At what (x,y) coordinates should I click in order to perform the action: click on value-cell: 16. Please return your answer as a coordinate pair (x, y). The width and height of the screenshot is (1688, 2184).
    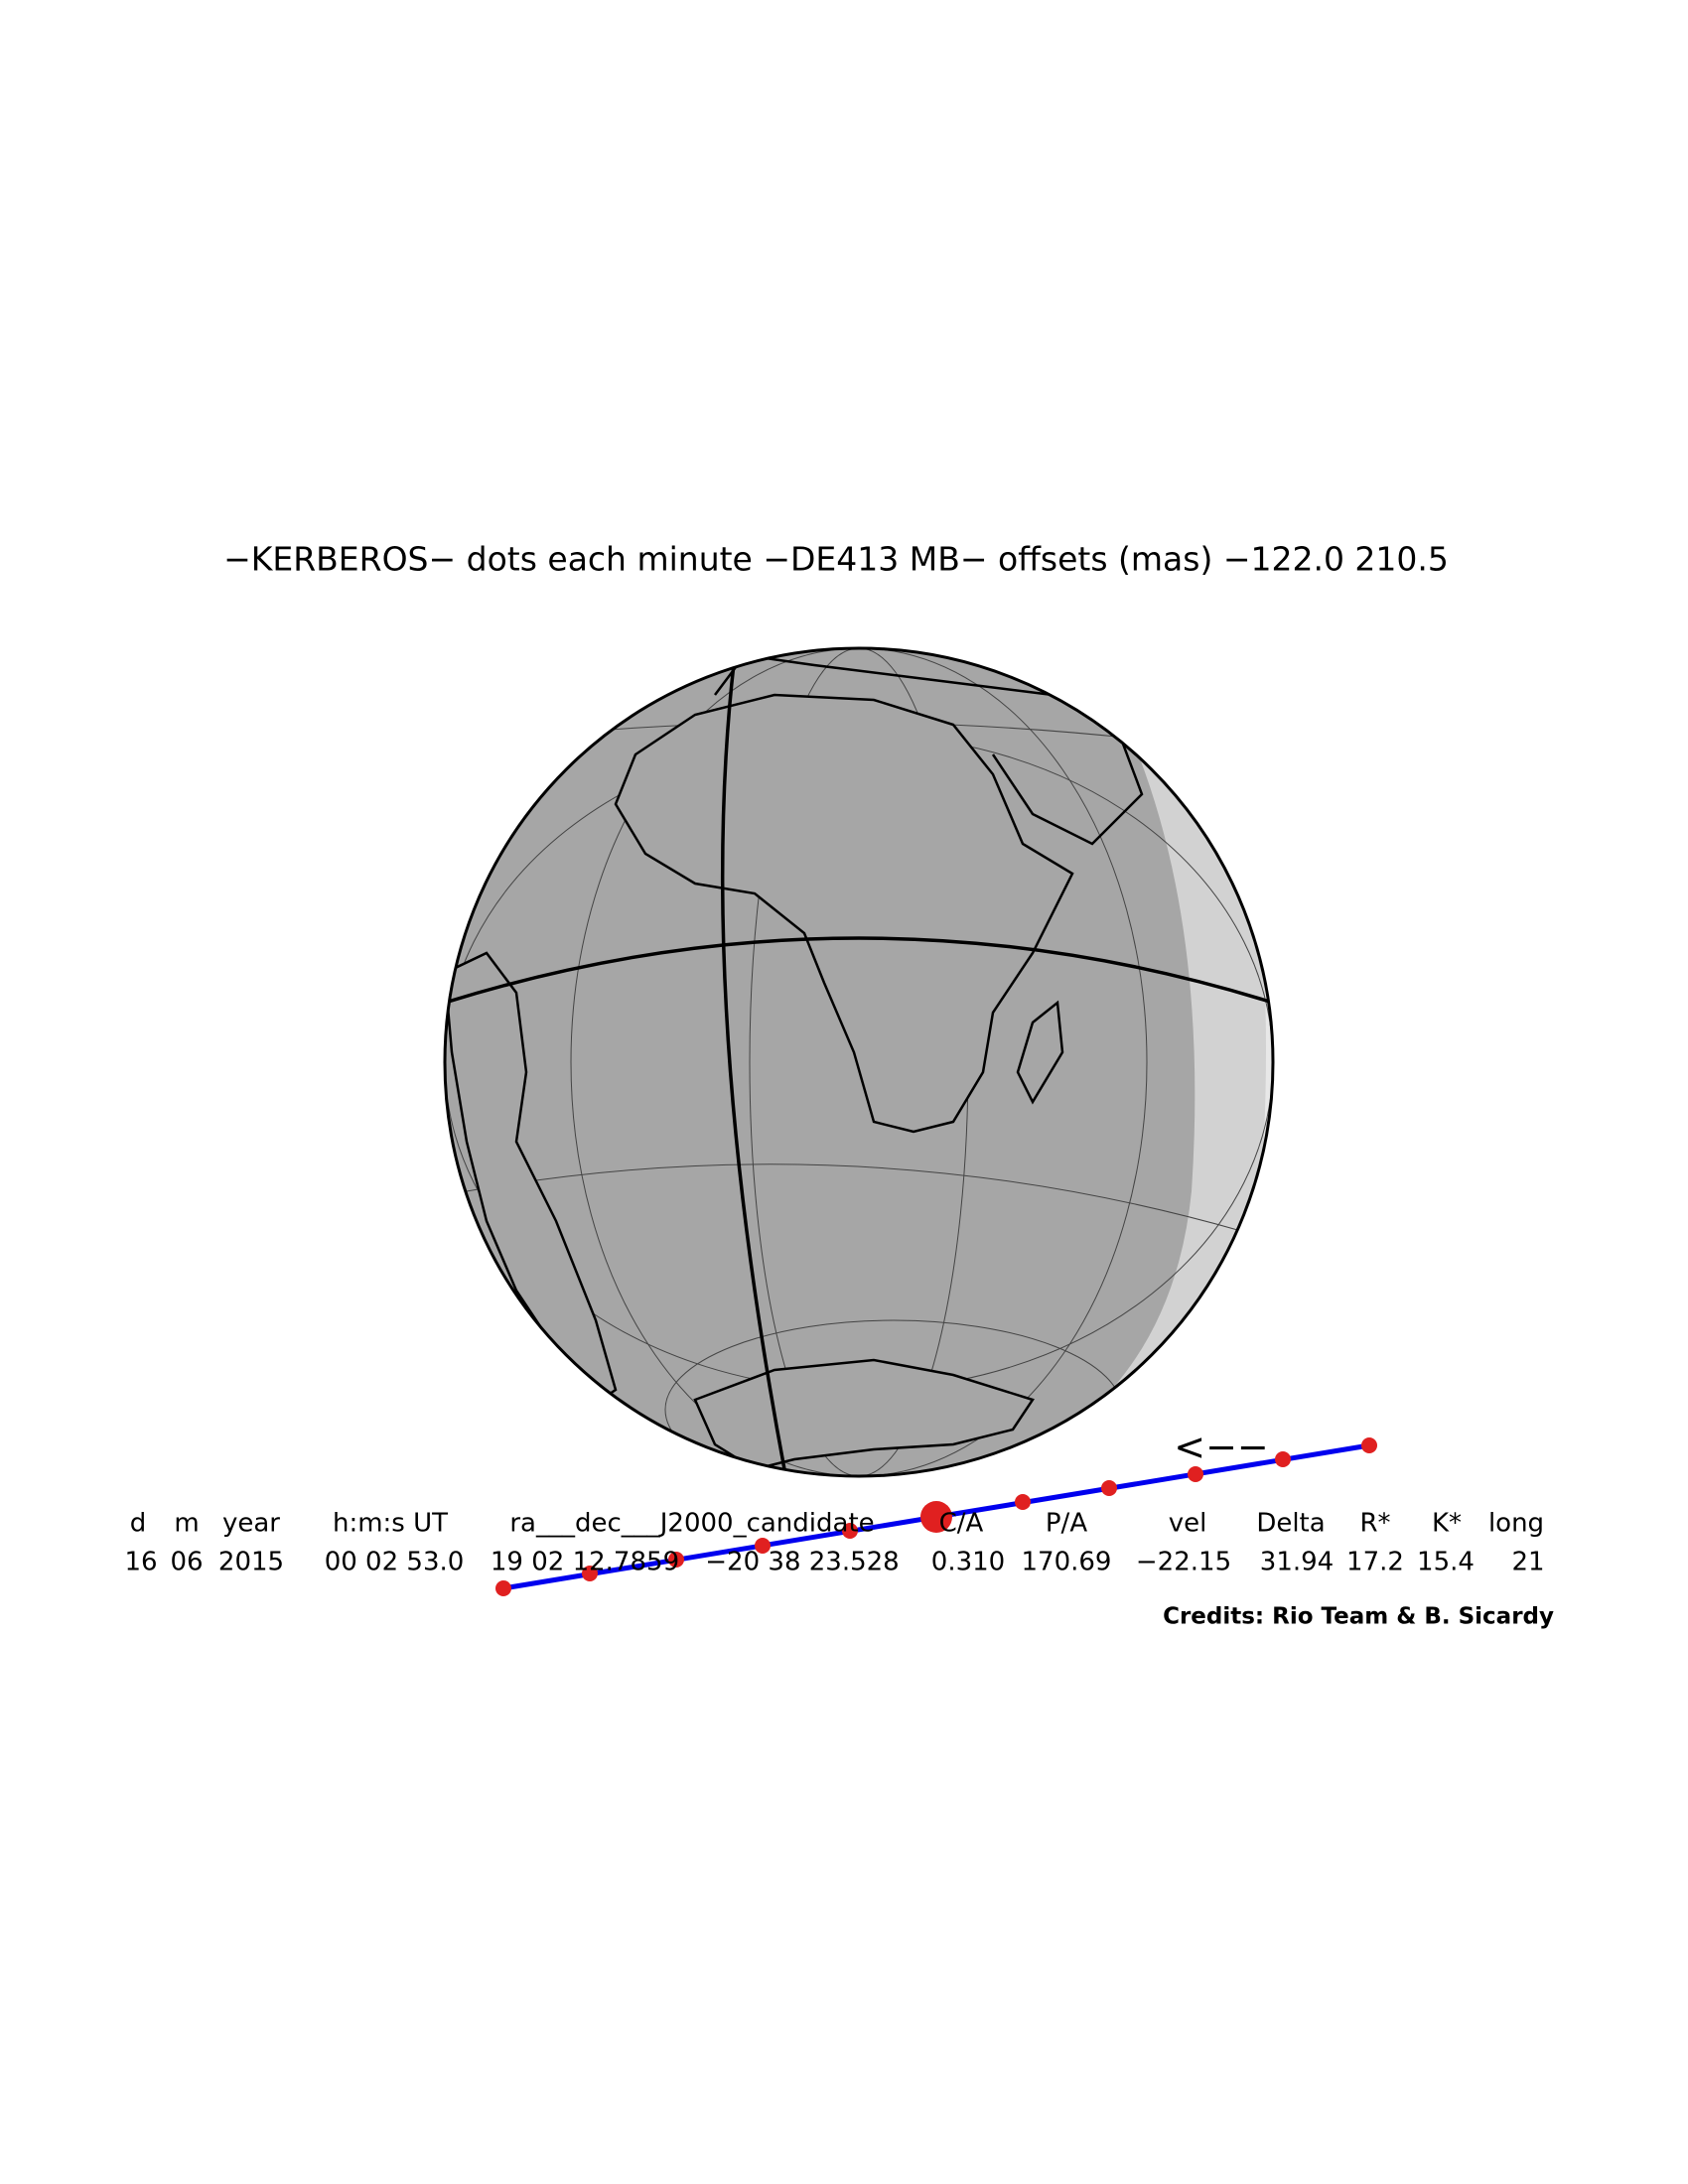
    Looking at the image, I should click on (140, 1562).